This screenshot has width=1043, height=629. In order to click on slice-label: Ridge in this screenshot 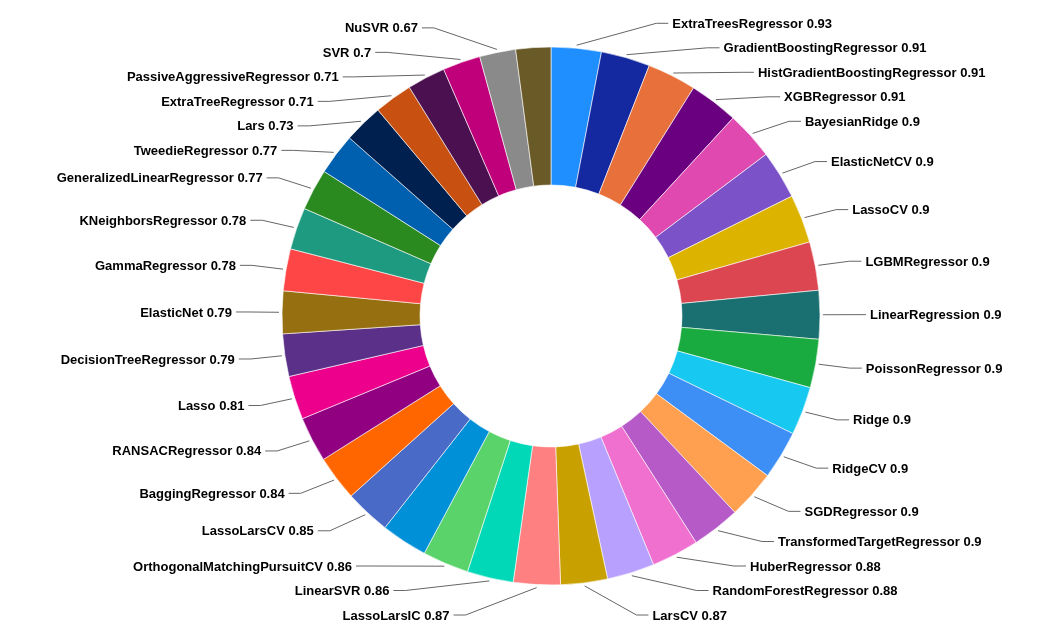, I will do `click(871, 420)`.